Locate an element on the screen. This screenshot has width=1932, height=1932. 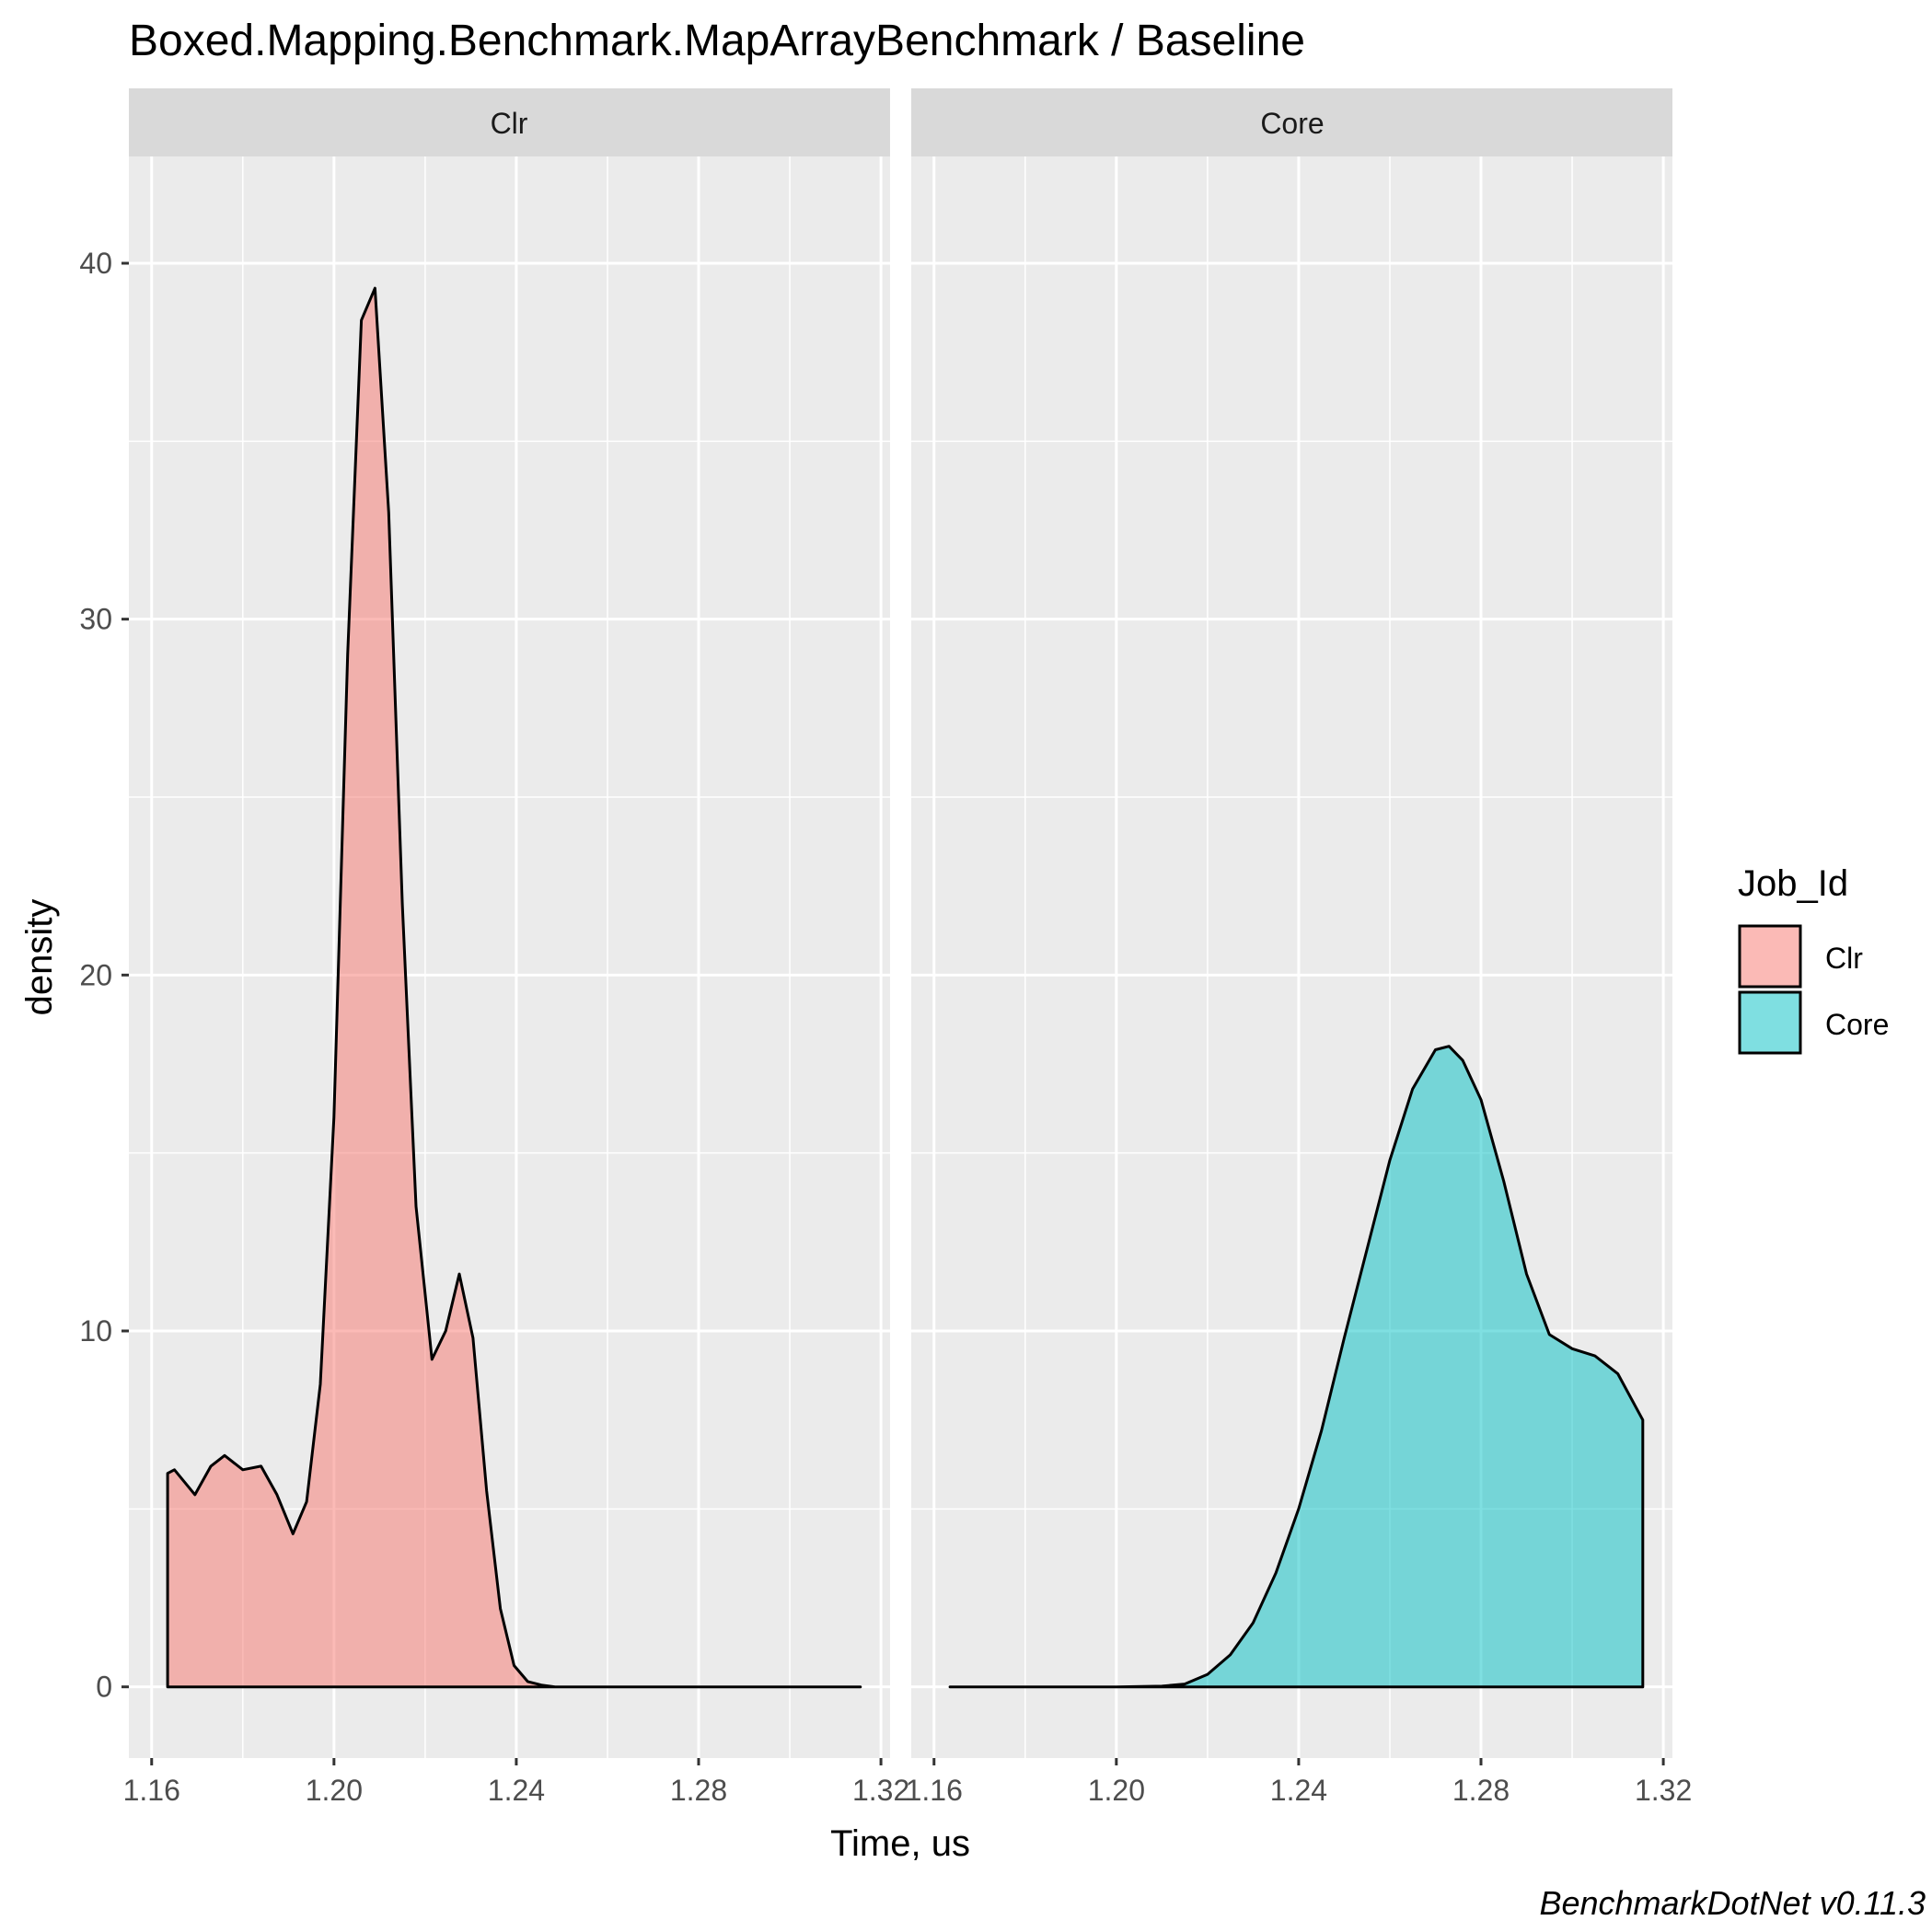
x-axis-core: 1.16 1.20 1.24 1.28 1.32 is located at coordinates (1299, 1783).